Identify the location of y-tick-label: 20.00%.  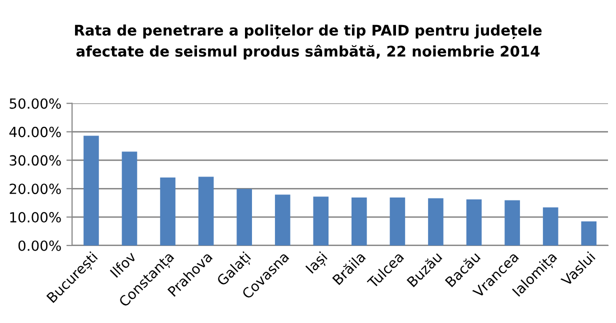
(35, 189).